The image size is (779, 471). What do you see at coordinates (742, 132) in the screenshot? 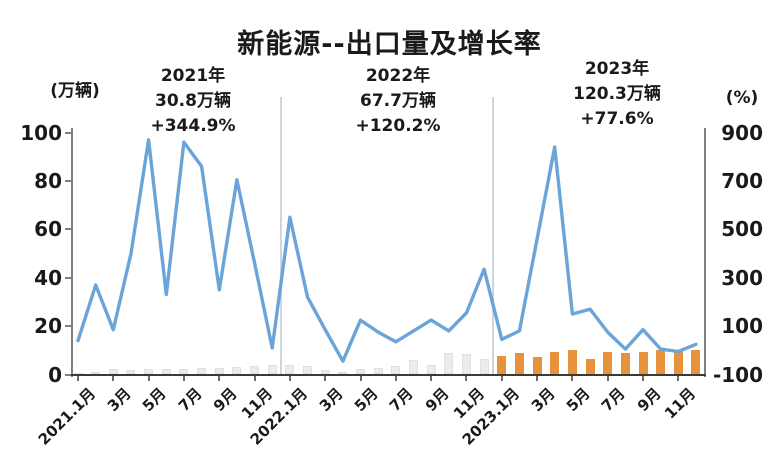
I see `right-axis-tick-label: 900` at bounding box center [742, 132].